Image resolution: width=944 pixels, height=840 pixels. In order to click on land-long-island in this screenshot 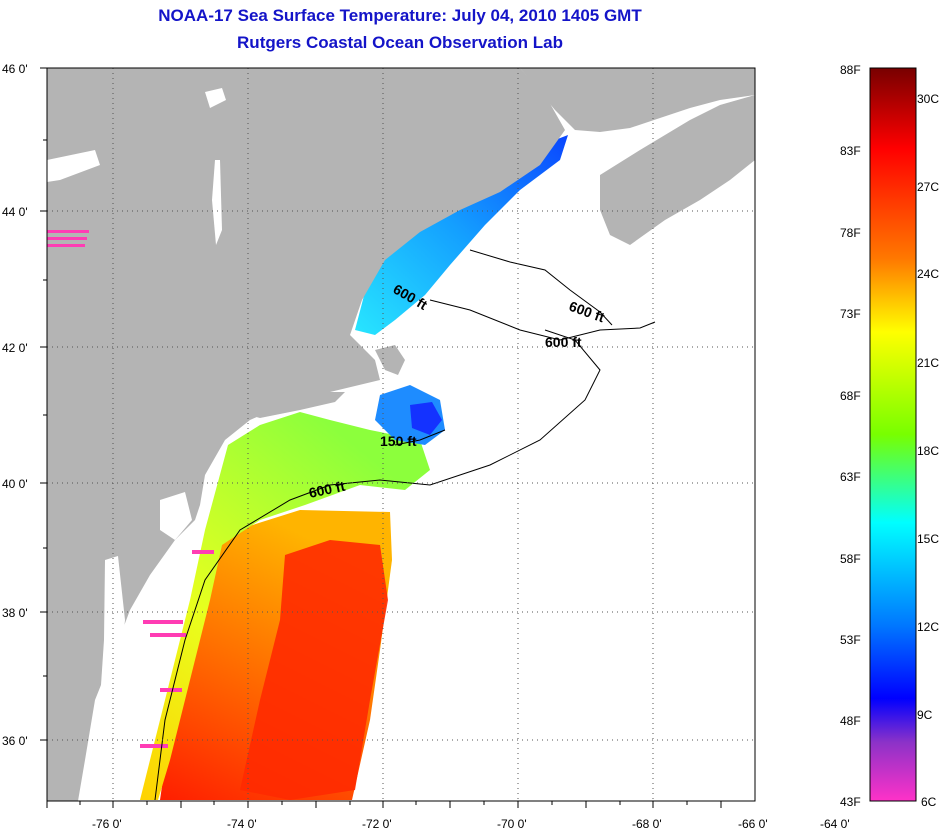, I will do `click(291, 405)`.